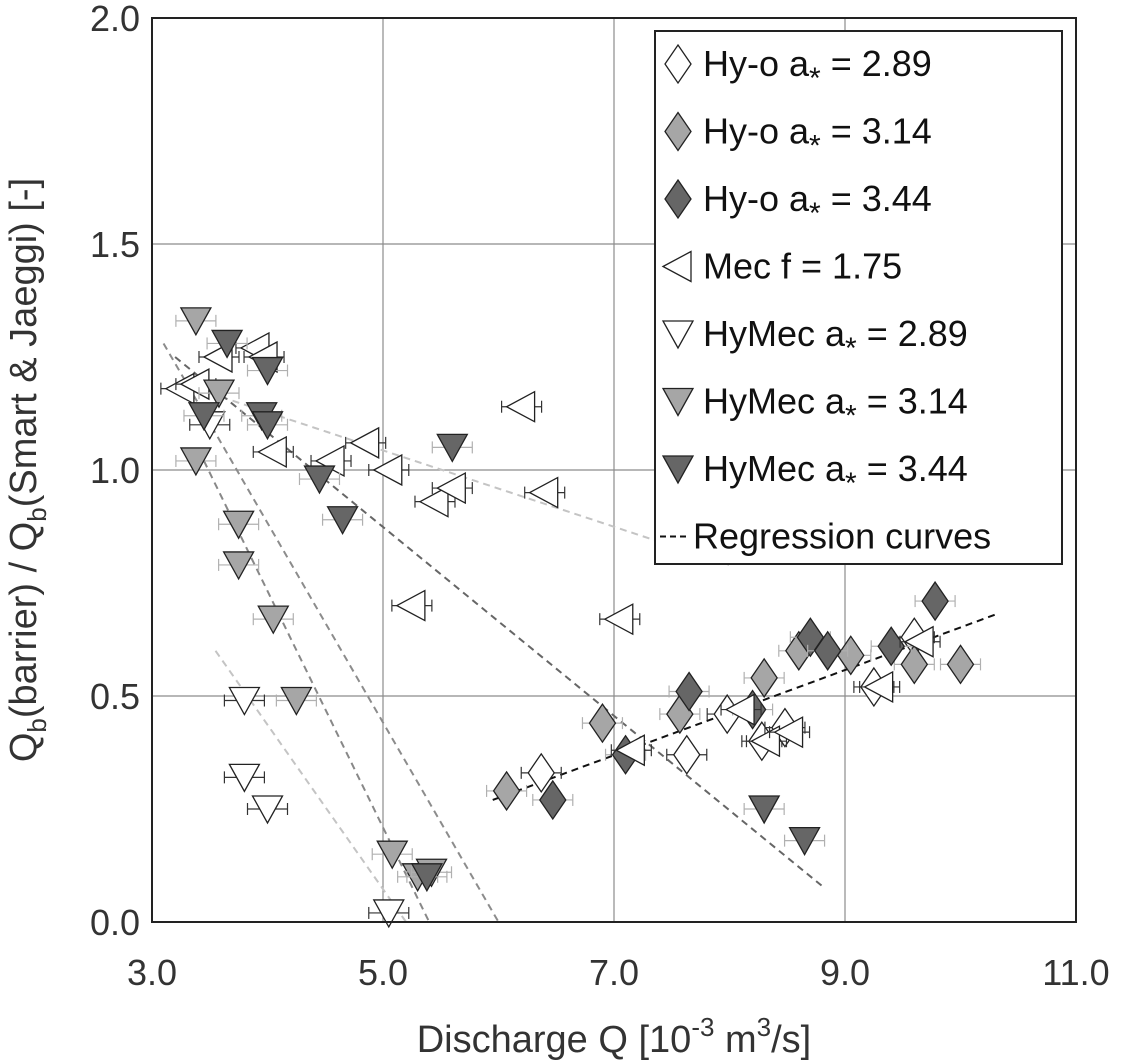 The height and width of the screenshot is (1062, 1123). What do you see at coordinates (1075, 972) in the screenshot?
I see `x-tick-label: 11.0` at bounding box center [1075, 972].